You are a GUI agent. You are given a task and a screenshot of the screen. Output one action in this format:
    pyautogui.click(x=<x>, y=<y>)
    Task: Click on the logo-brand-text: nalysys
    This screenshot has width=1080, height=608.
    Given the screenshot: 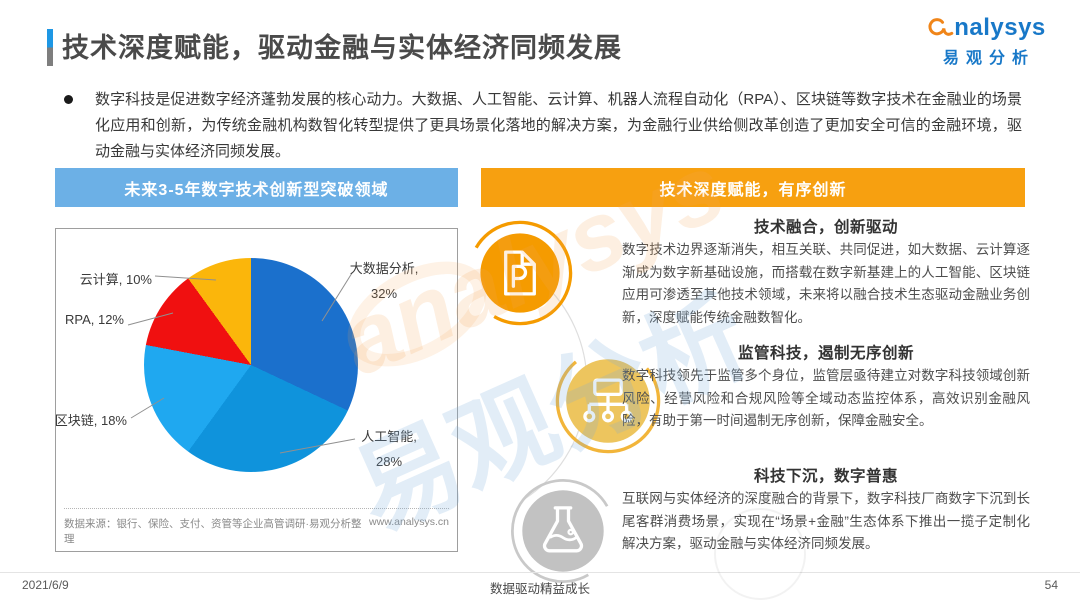 What is the action you would take?
    pyautogui.click(x=1000, y=27)
    